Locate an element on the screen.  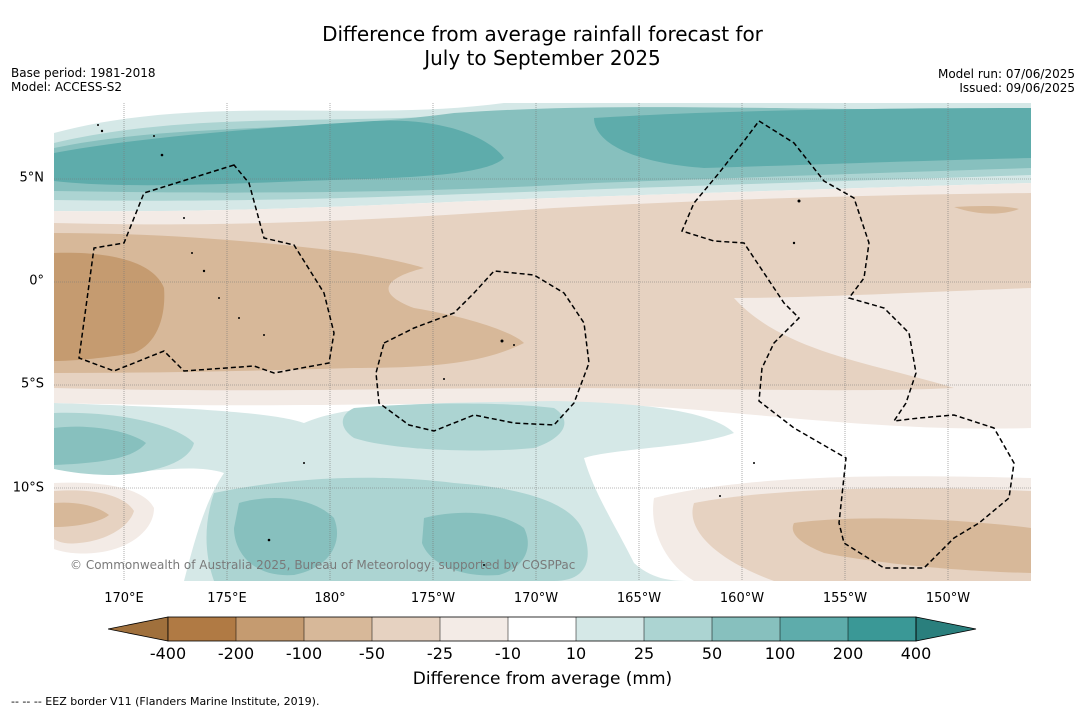
colorbar-tick: 400 is located at coordinates (916, 653).